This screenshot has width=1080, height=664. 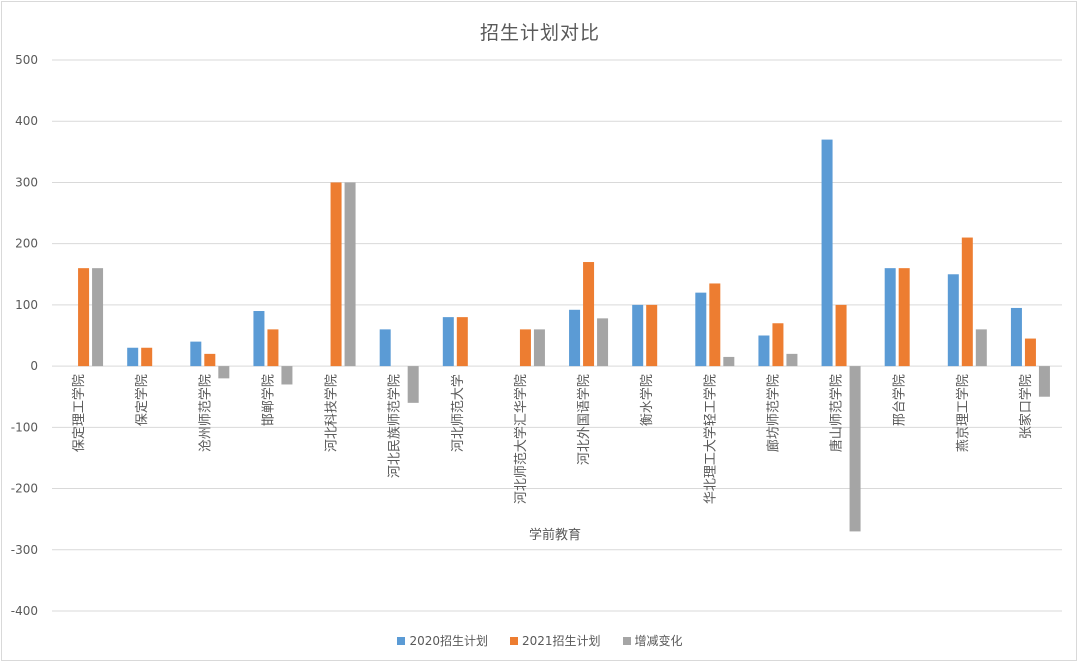 What do you see at coordinates (555, 535) in the screenshot?
I see `x-axis-title: 学前教育` at bounding box center [555, 535].